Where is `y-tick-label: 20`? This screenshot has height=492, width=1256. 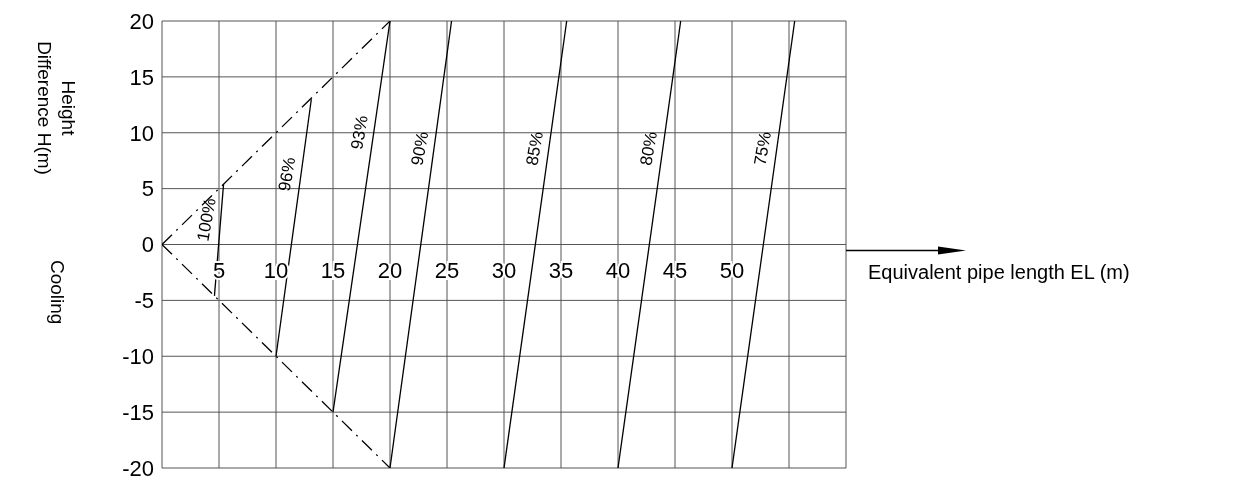 y-tick-label: 20 is located at coordinates (141, 21).